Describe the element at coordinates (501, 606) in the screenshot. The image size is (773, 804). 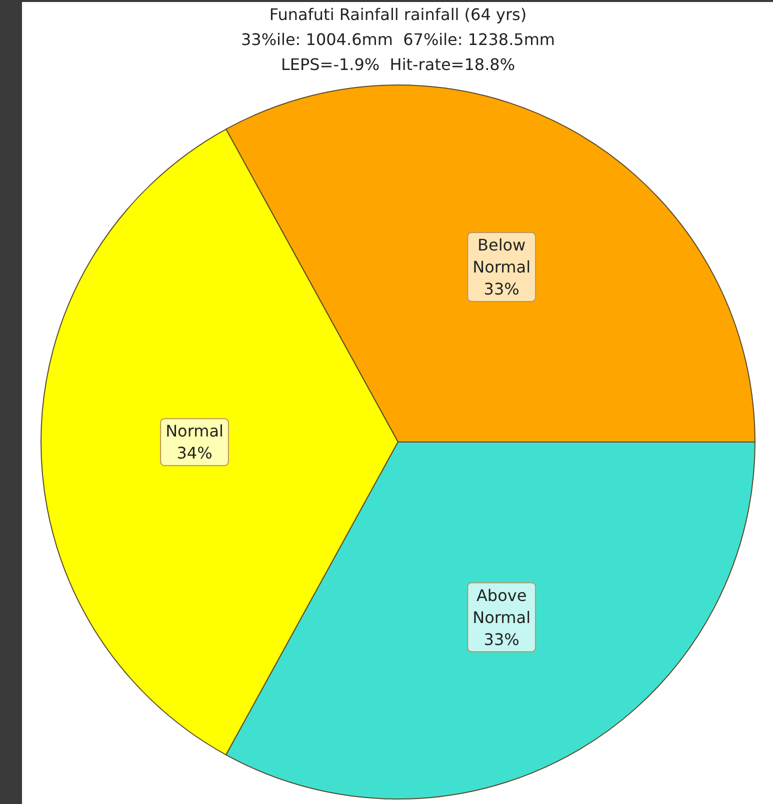
I see `slice-label: Above Normal` at that location.